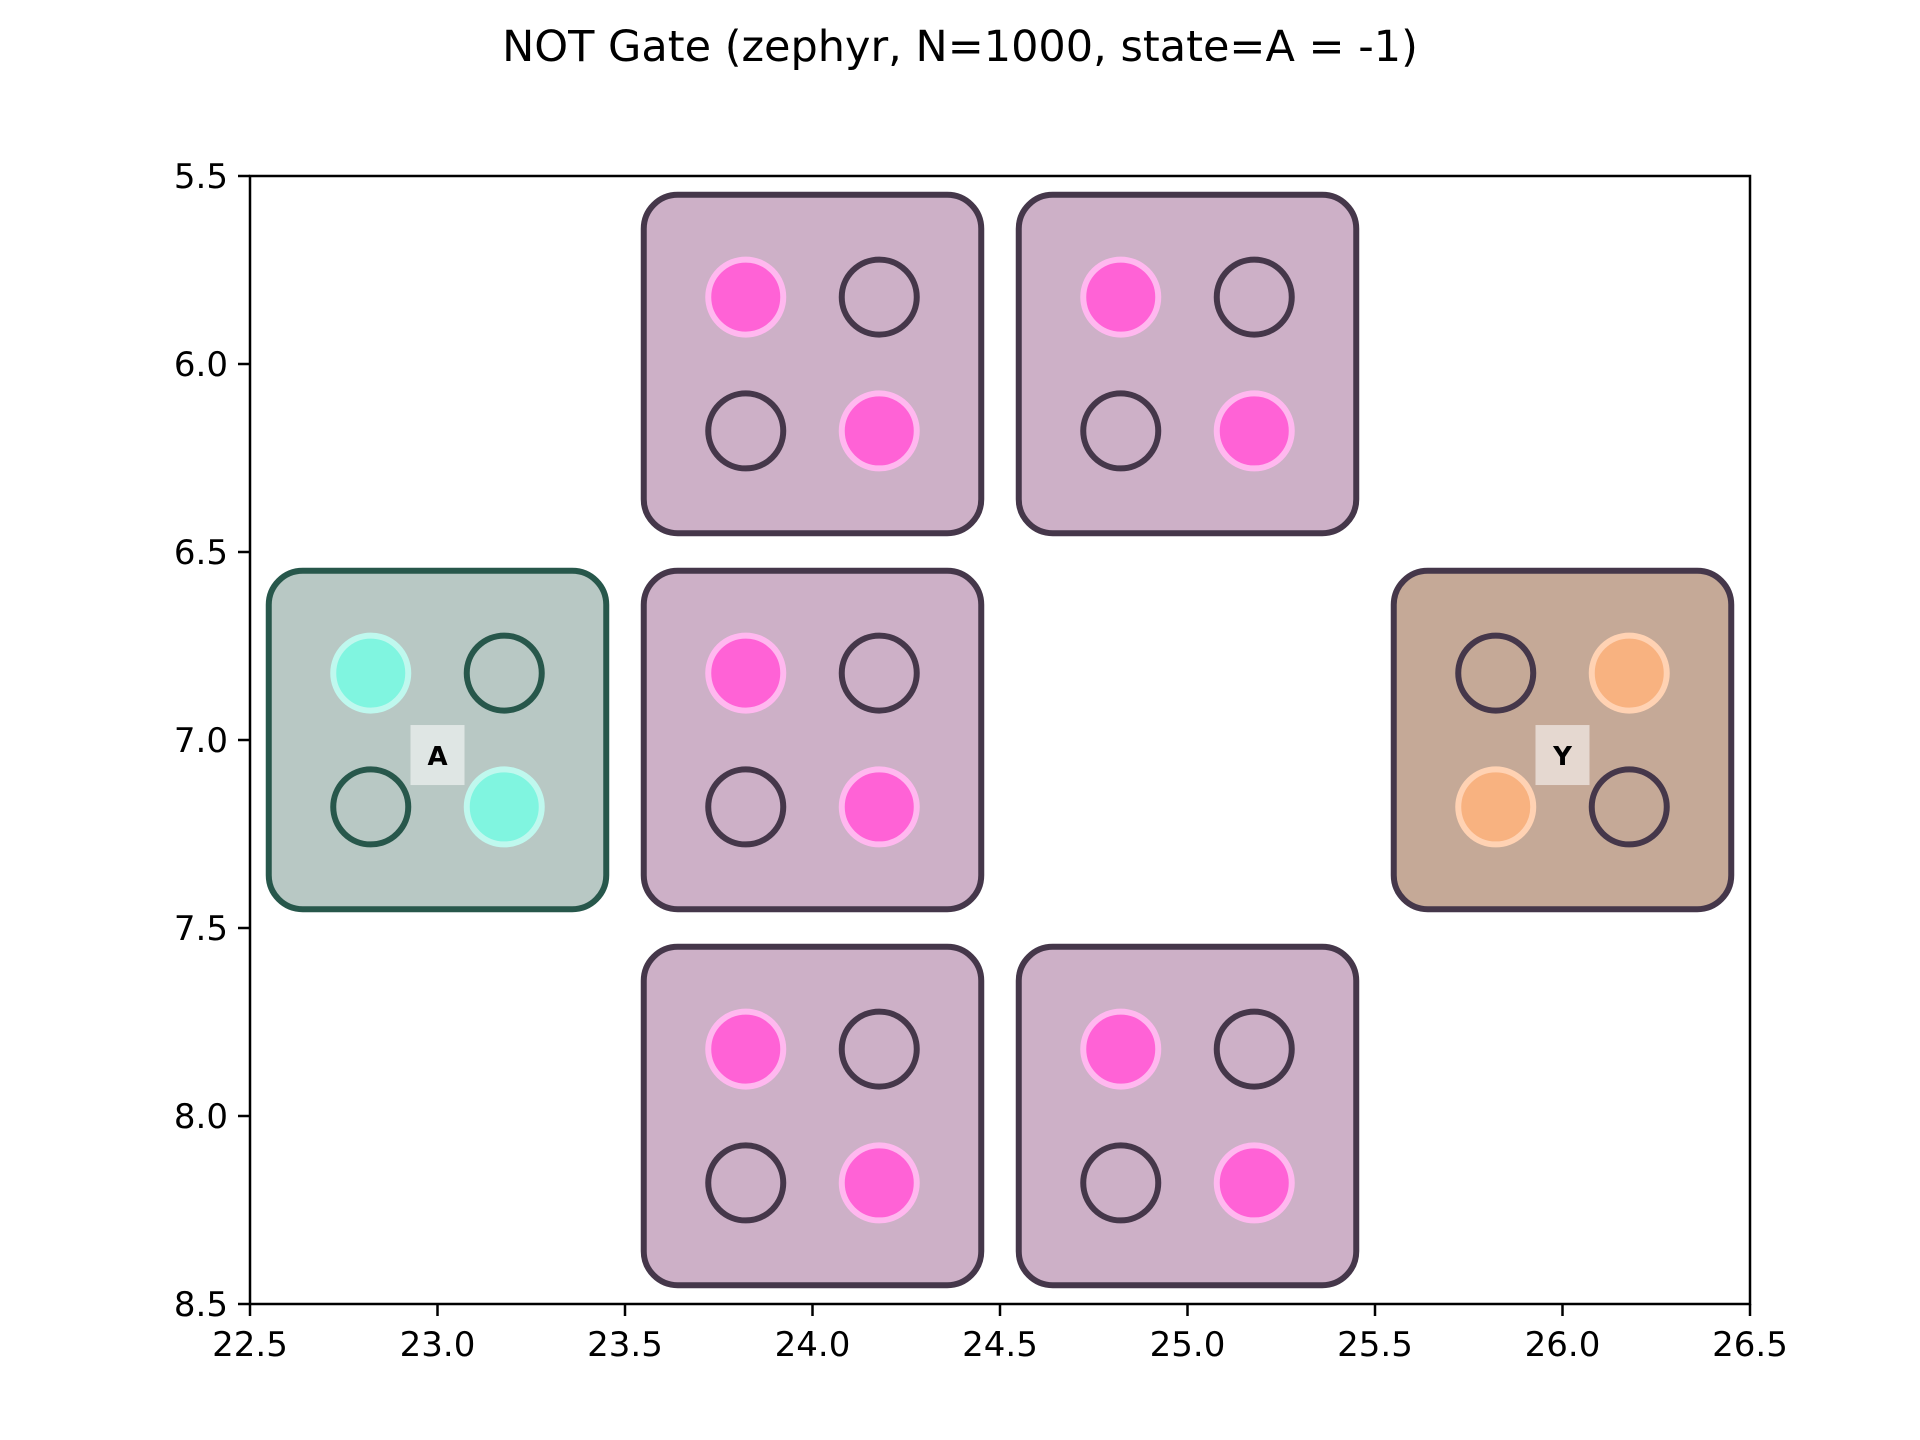  Describe the element at coordinates (201, 177) in the screenshot. I see `y-tick-label: 5.5` at that location.